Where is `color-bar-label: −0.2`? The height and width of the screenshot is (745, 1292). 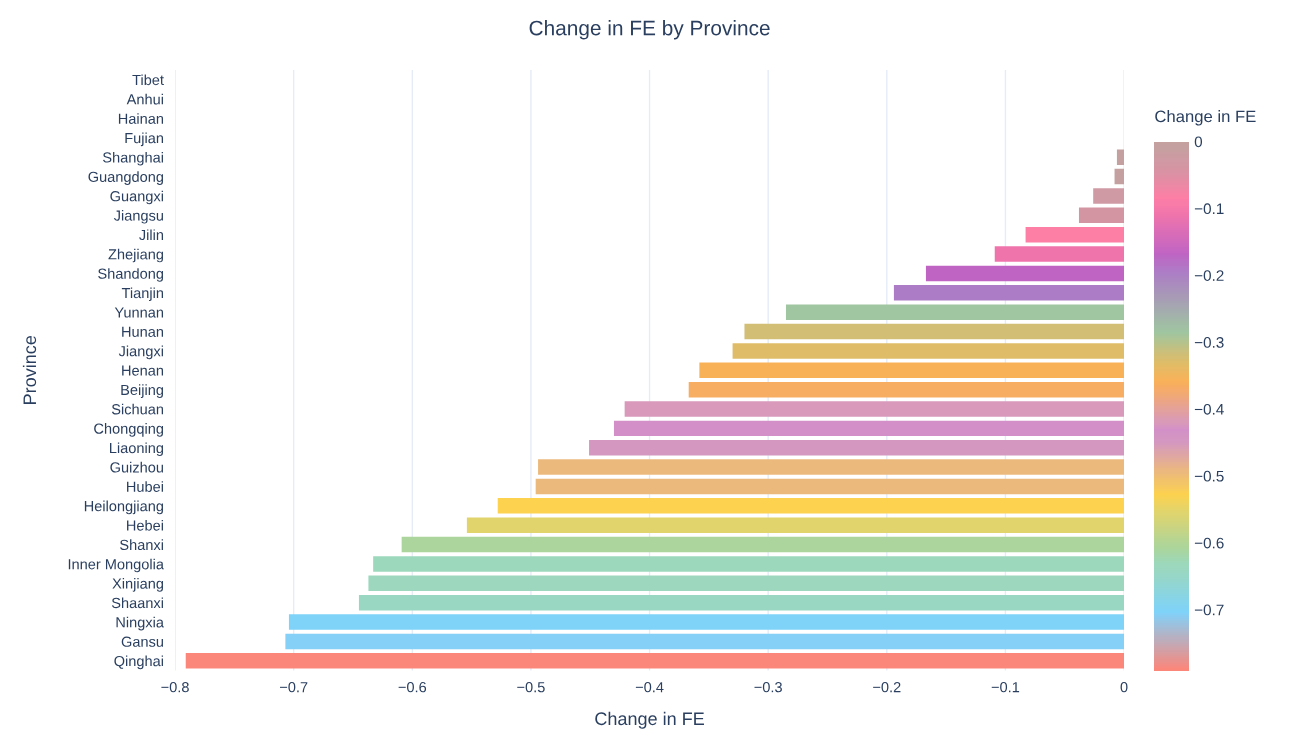
color-bar-label: −0.2 is located at coordinates (1209, 275).